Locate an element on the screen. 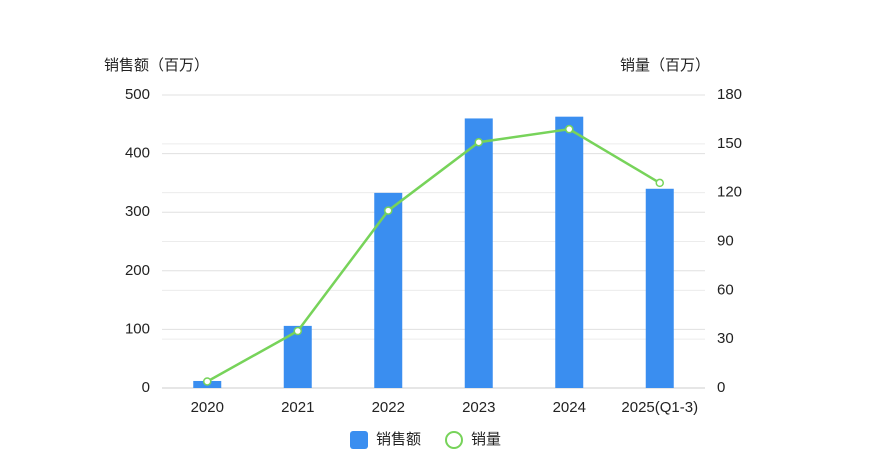 The image size is (877, 456). y2-tick-label: 150 is located at coordinates (729, 143).